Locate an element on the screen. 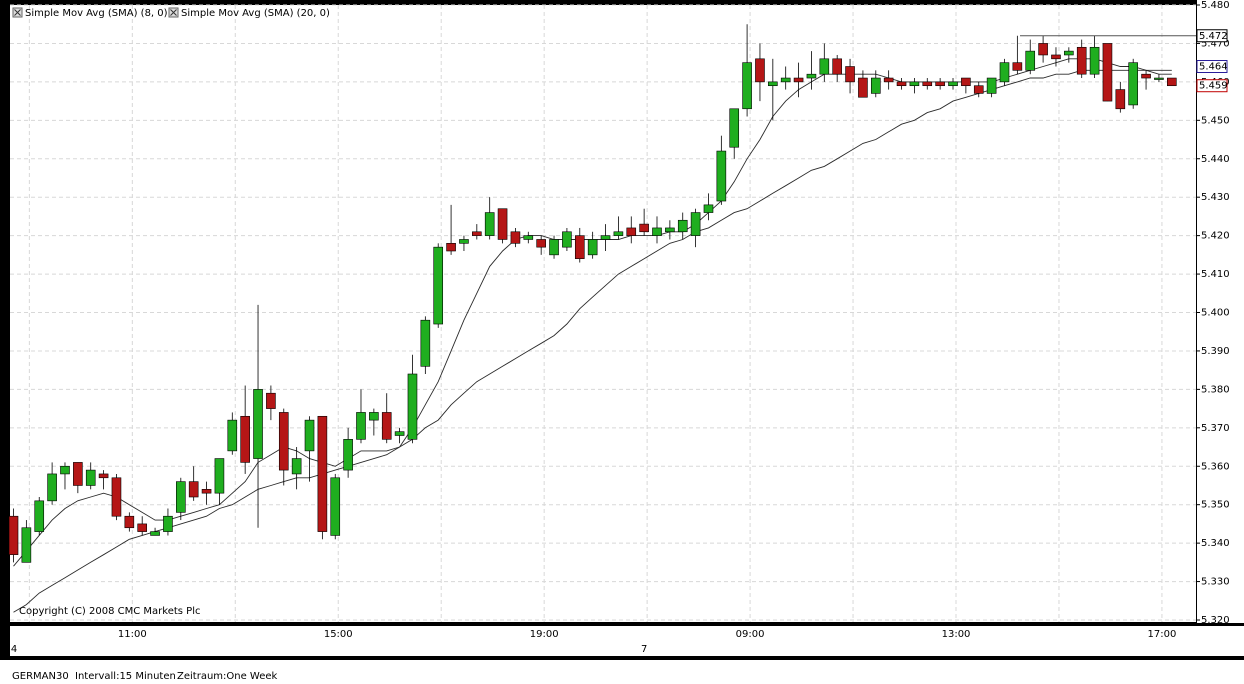 This screenshot has width=1244, height=684. y-tick-label: 5.480 is located at coordinates (1215, 5).